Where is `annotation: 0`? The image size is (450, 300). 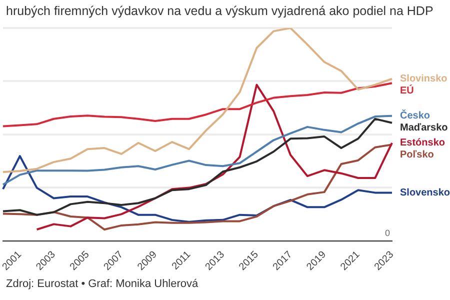 annotation: 0 is located at coordinates (387, 233).